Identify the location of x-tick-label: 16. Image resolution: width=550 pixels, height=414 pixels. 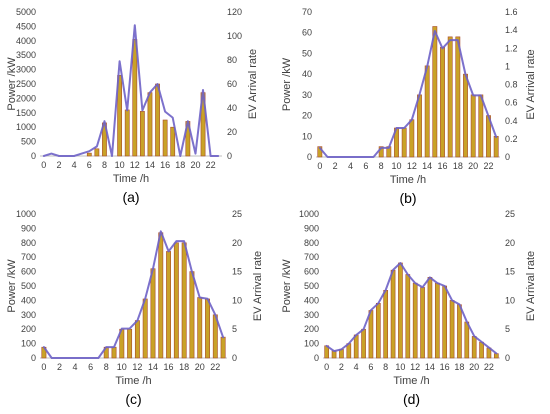
(165, 165).